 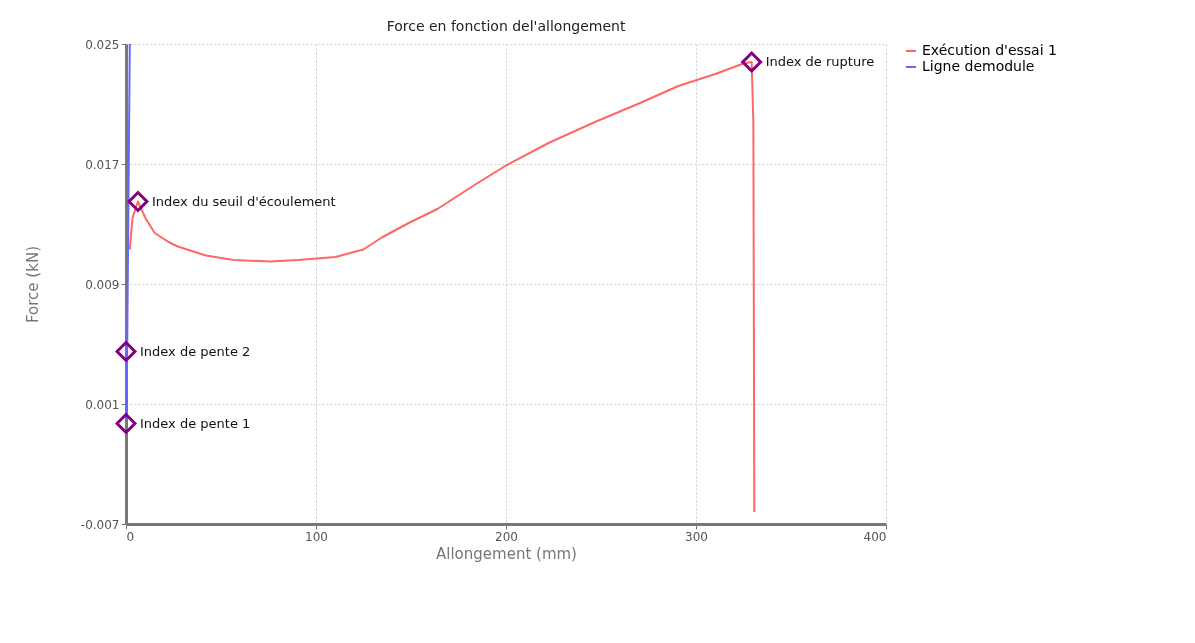 What do you see at coordinates (978, 66) in the screenshot?
I see `legend-label: Ligne demodule` at bounding box center [978, 66].